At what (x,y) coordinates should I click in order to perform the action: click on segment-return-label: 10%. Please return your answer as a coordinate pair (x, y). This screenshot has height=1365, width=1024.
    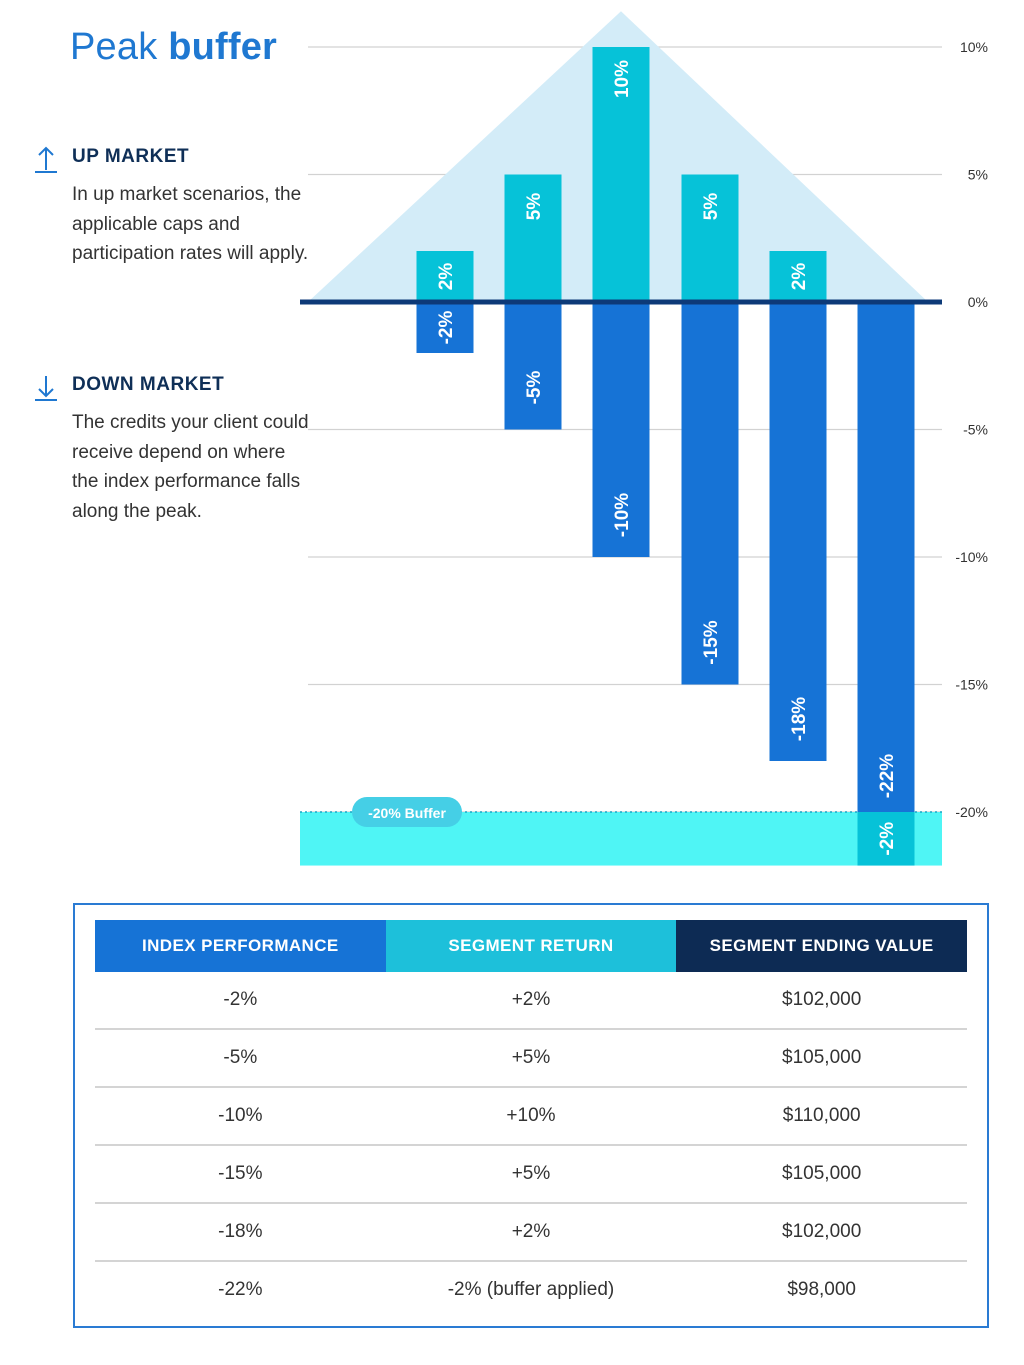
    Looking at the image, I should click on (622, 79).